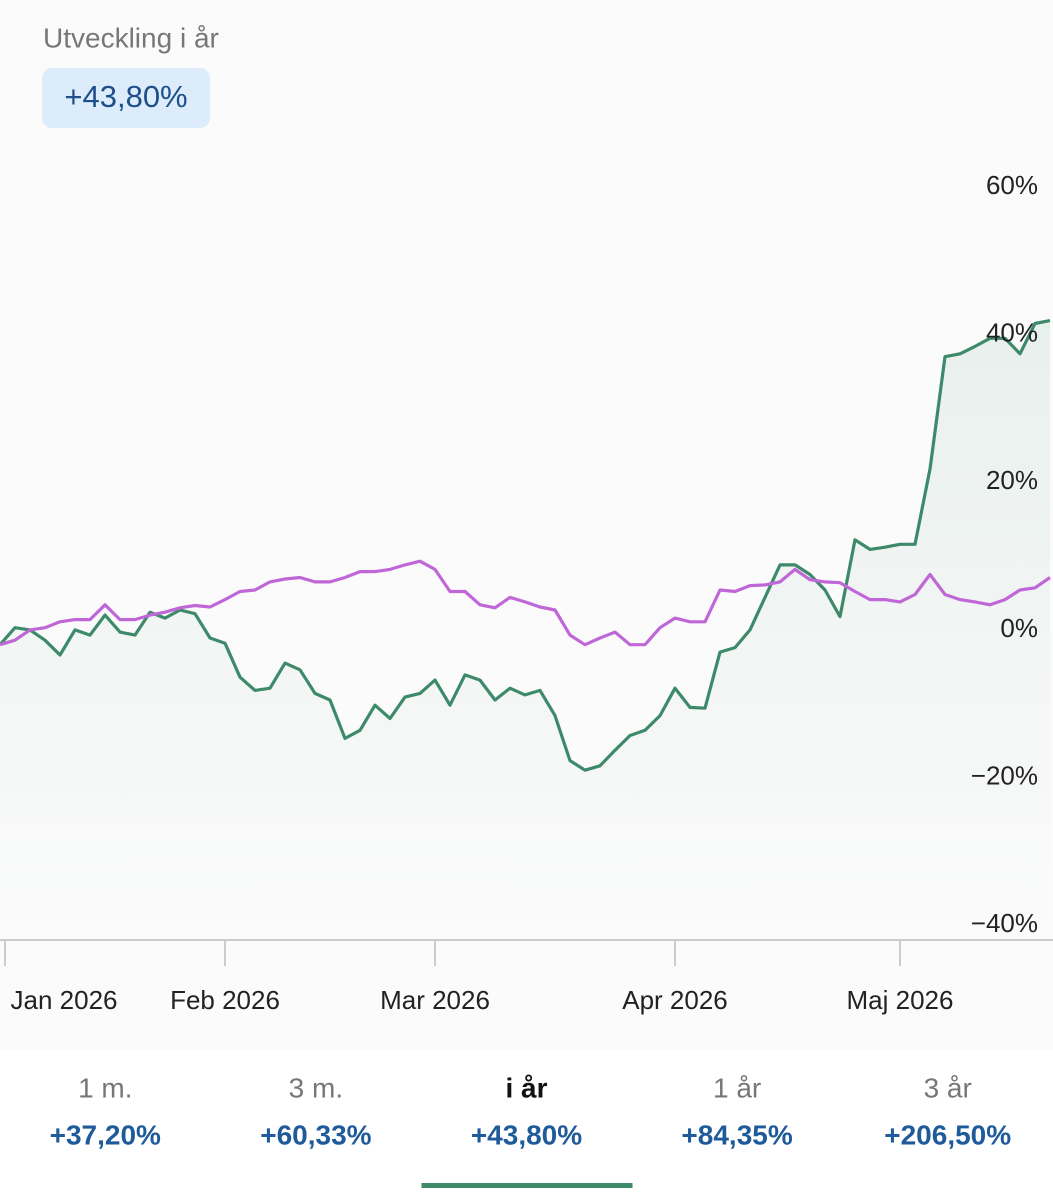 The width and height of the screenshot is (1053, 1199). What do you see at coordinates (1012, 185) in the screenshot?
I see `y-tick-label: 60%` at bounding box center [1012, 185].